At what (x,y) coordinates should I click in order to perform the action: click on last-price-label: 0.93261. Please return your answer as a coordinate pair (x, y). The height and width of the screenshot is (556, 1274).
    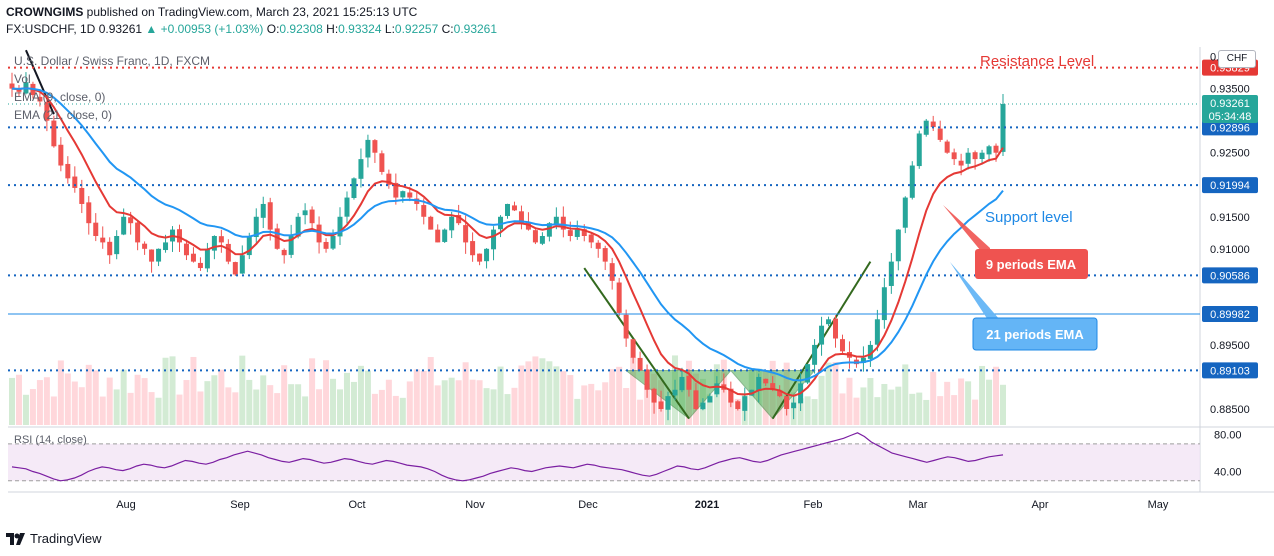
    Looking at the image, I should click on (1230, 104).